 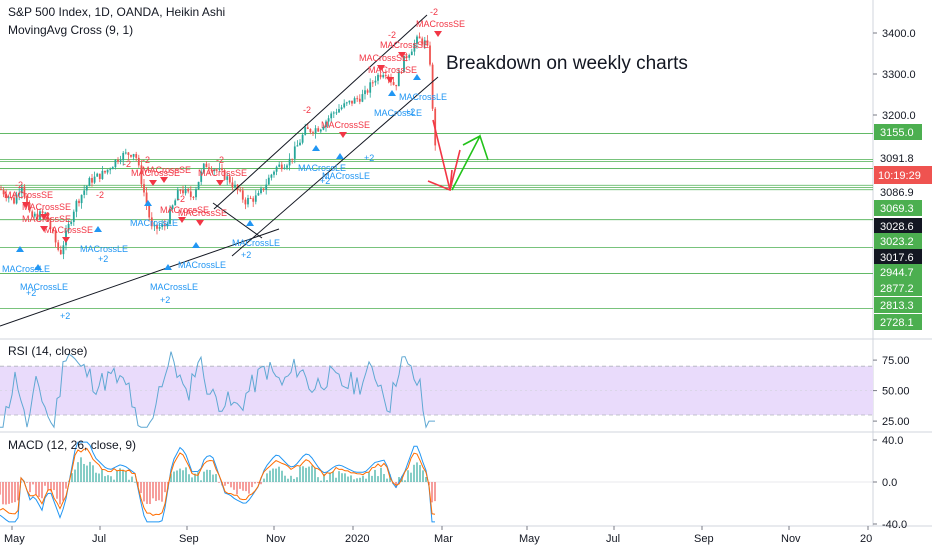 What do you see at coordinates (140, 277) in the screenshot?
I see `trend-line` at bounding box center [140, 277].